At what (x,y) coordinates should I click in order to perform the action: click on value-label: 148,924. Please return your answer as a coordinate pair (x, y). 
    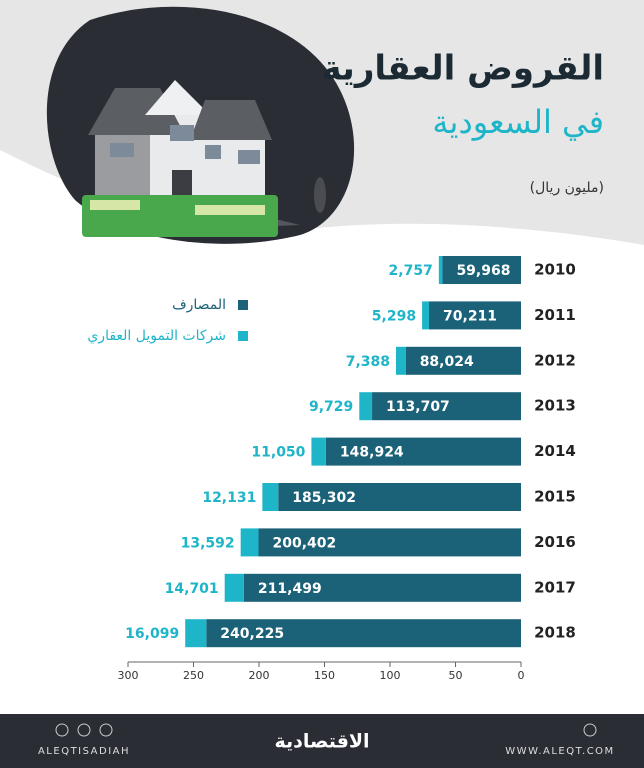
    Looking at the image, I should click on (372, 453).